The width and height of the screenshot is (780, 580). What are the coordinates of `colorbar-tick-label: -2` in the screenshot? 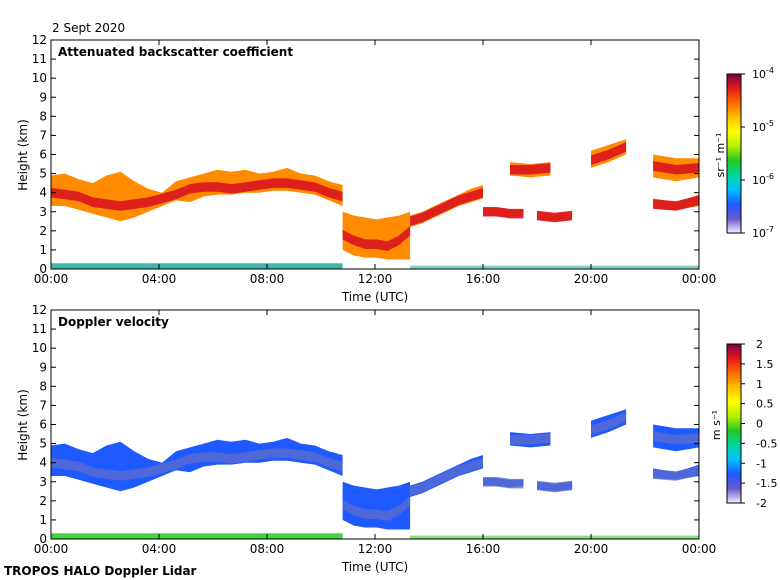 It's located at (761, 503).